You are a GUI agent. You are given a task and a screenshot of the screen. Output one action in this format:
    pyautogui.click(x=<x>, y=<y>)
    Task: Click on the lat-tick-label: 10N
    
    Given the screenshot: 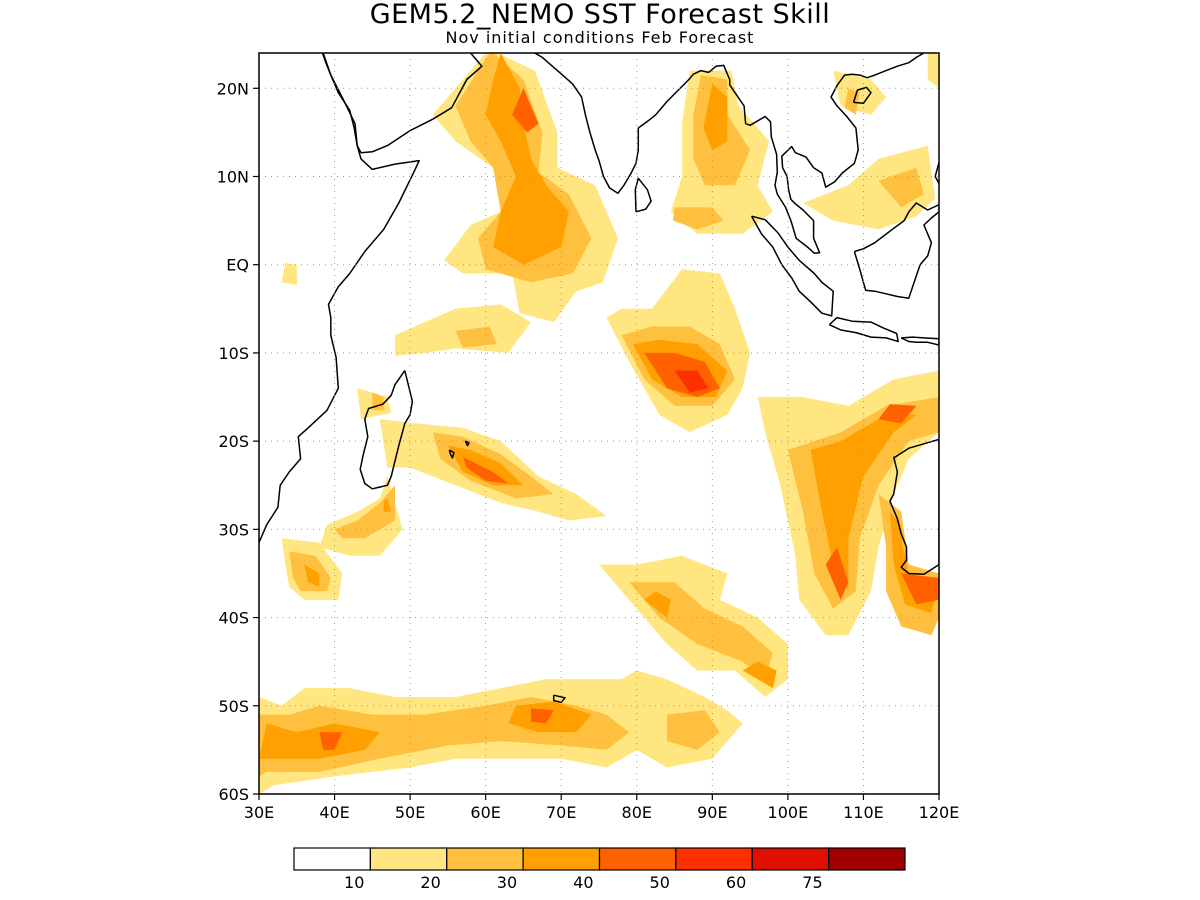 What is the action you would take?
    pyautogui.click(x=233, y=177)
    